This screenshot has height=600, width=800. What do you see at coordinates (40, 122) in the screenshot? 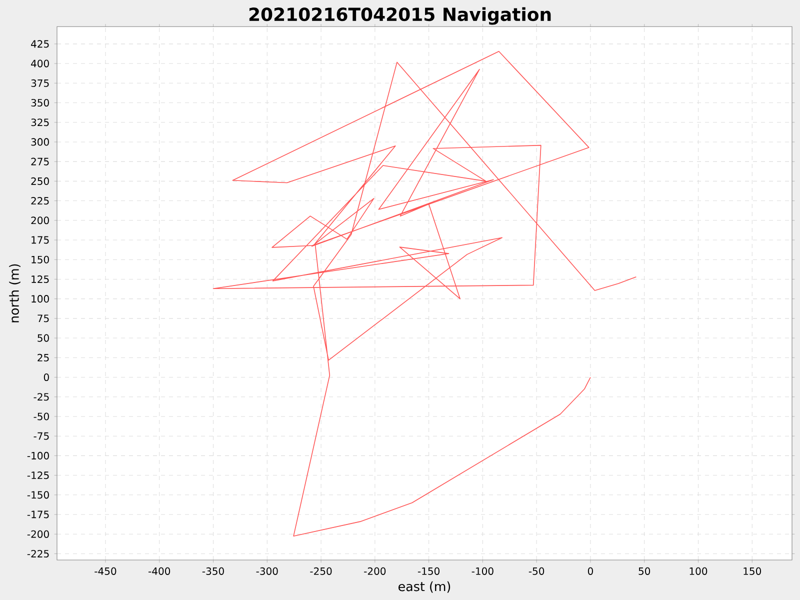
I see `y-tick-label: 325` at bounding box center [40, 122].